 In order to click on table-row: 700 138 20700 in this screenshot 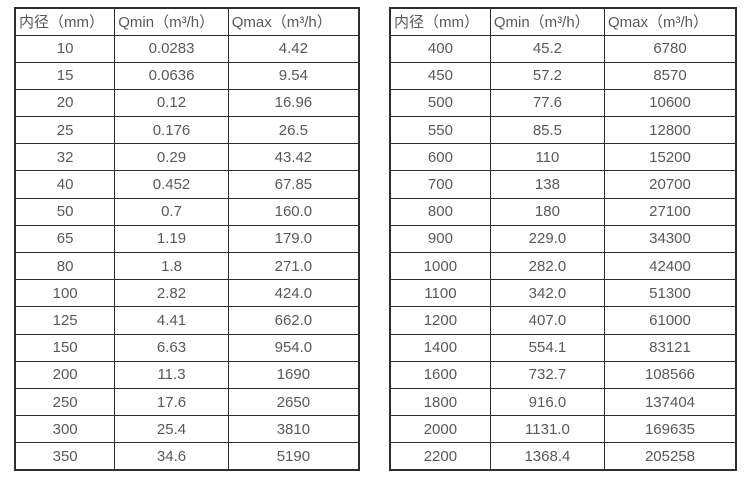, I will do `click(563, 184)`.